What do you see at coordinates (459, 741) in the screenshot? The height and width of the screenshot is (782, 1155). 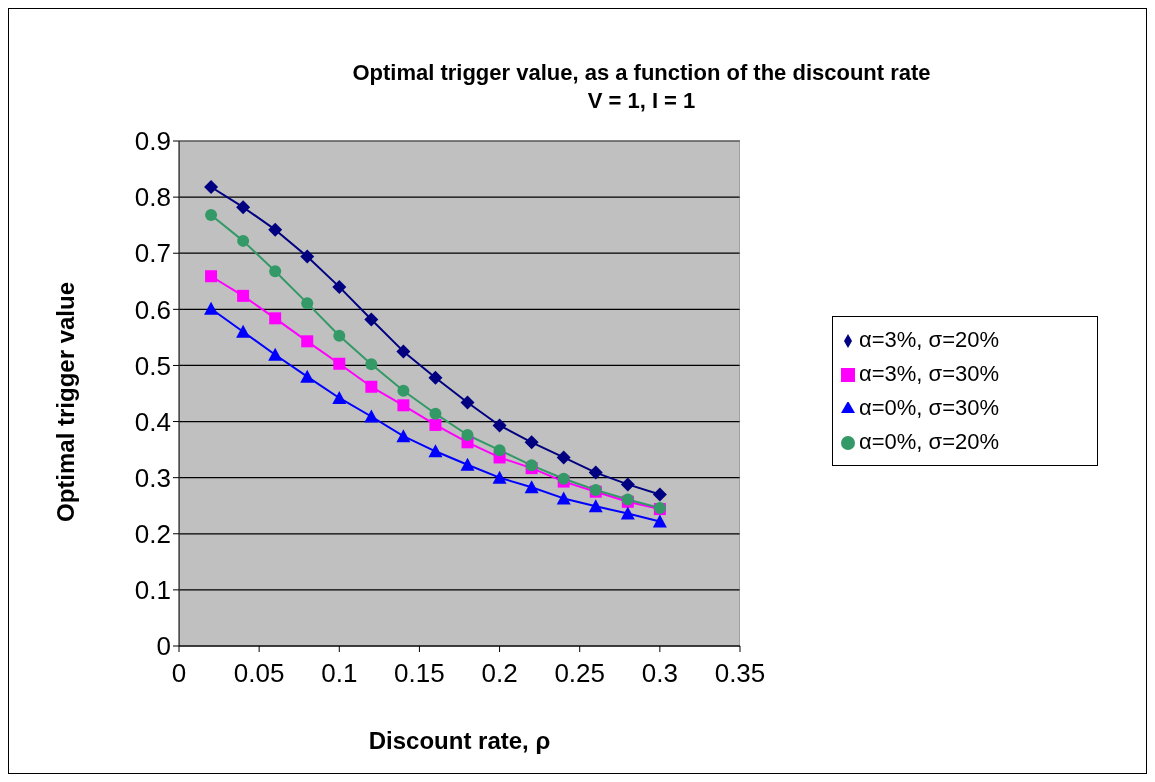 I see `x-axis-title: Discount rate, ρ` at bounding box center [459, 741].